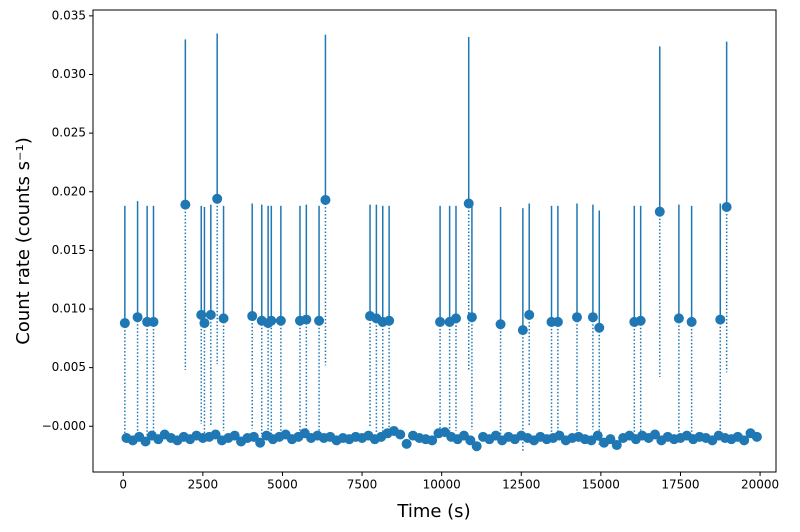  I want to click on x-tick-label: 20000, so click(760, 485).